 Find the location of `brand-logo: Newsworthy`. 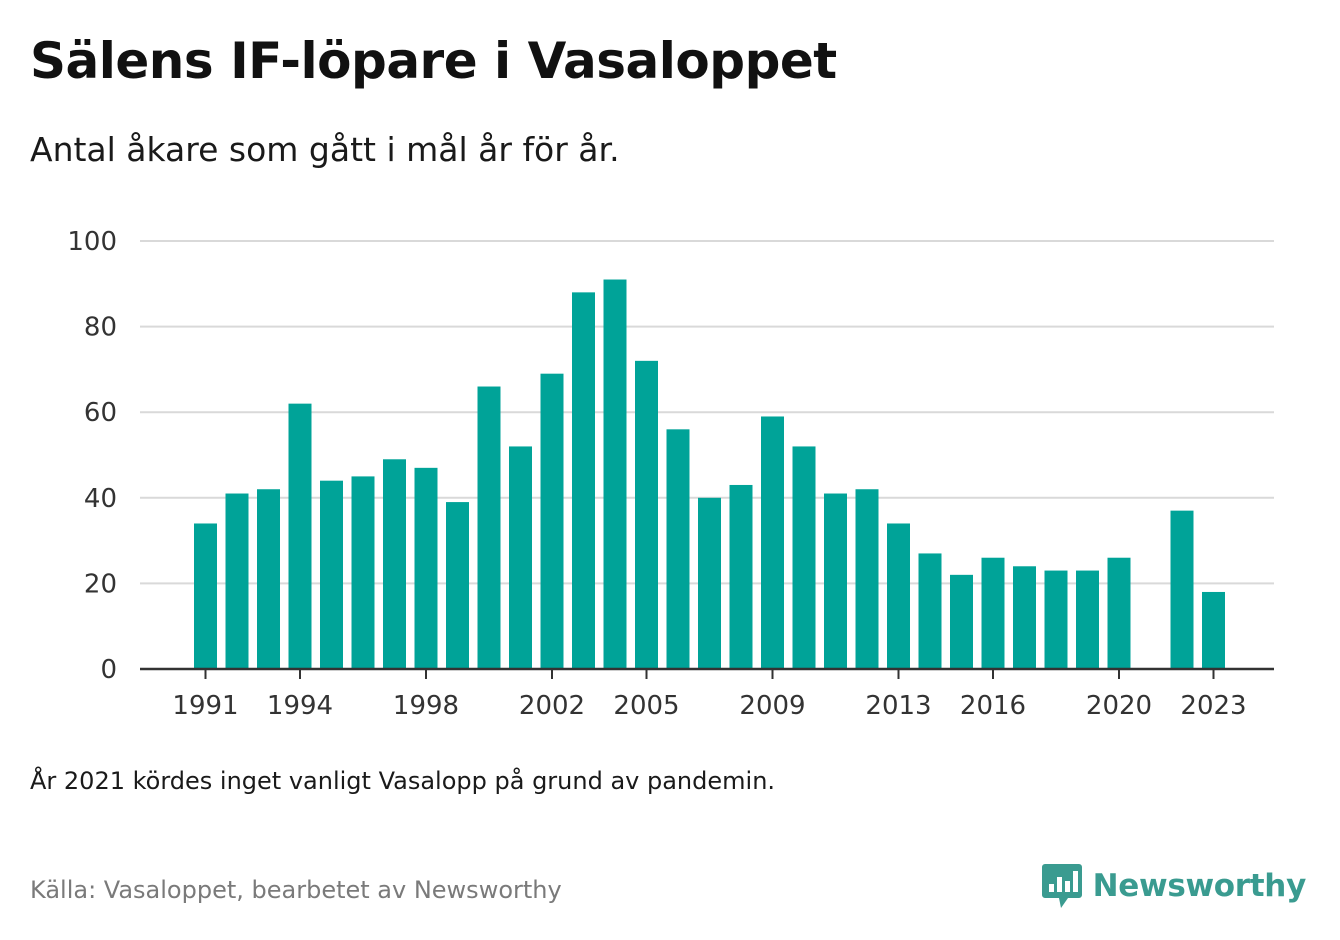

brand-logo: Newsworthy is located at coordinates (1173, 886).